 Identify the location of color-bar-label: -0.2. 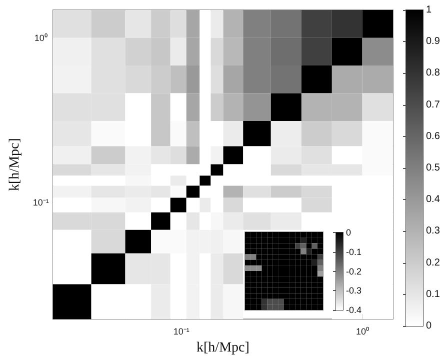
(354, 271).